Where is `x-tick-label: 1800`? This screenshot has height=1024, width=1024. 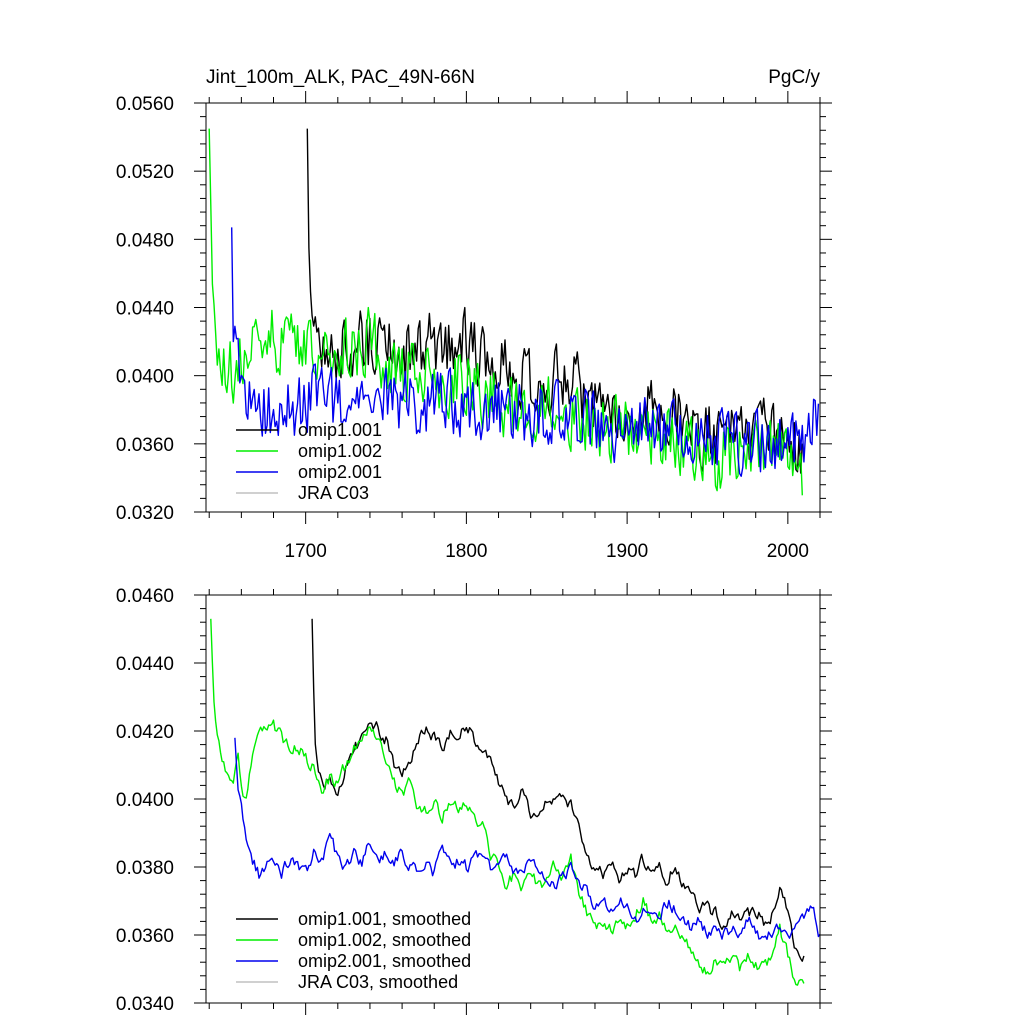
x-tick-label: 1800 is located at coordinates (466, 551).